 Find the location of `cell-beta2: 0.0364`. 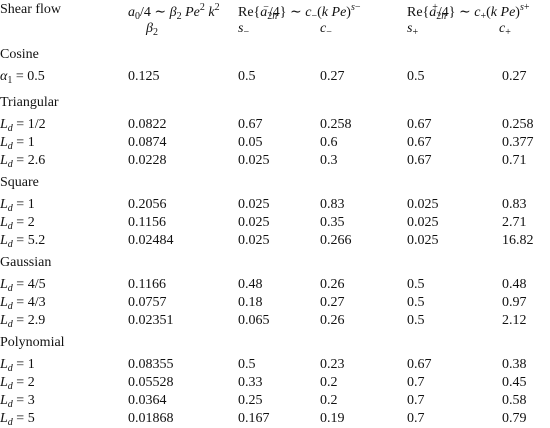

cell-beta2: 0.0364 is located at coordinates (147, 400).